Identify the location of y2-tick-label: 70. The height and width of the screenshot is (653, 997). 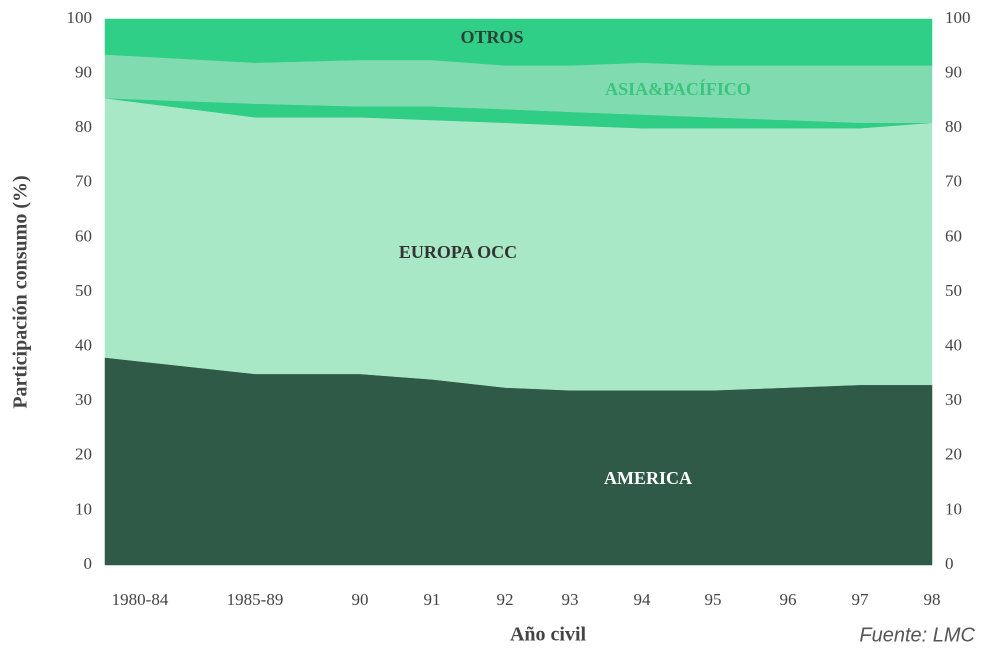
(953, 181).